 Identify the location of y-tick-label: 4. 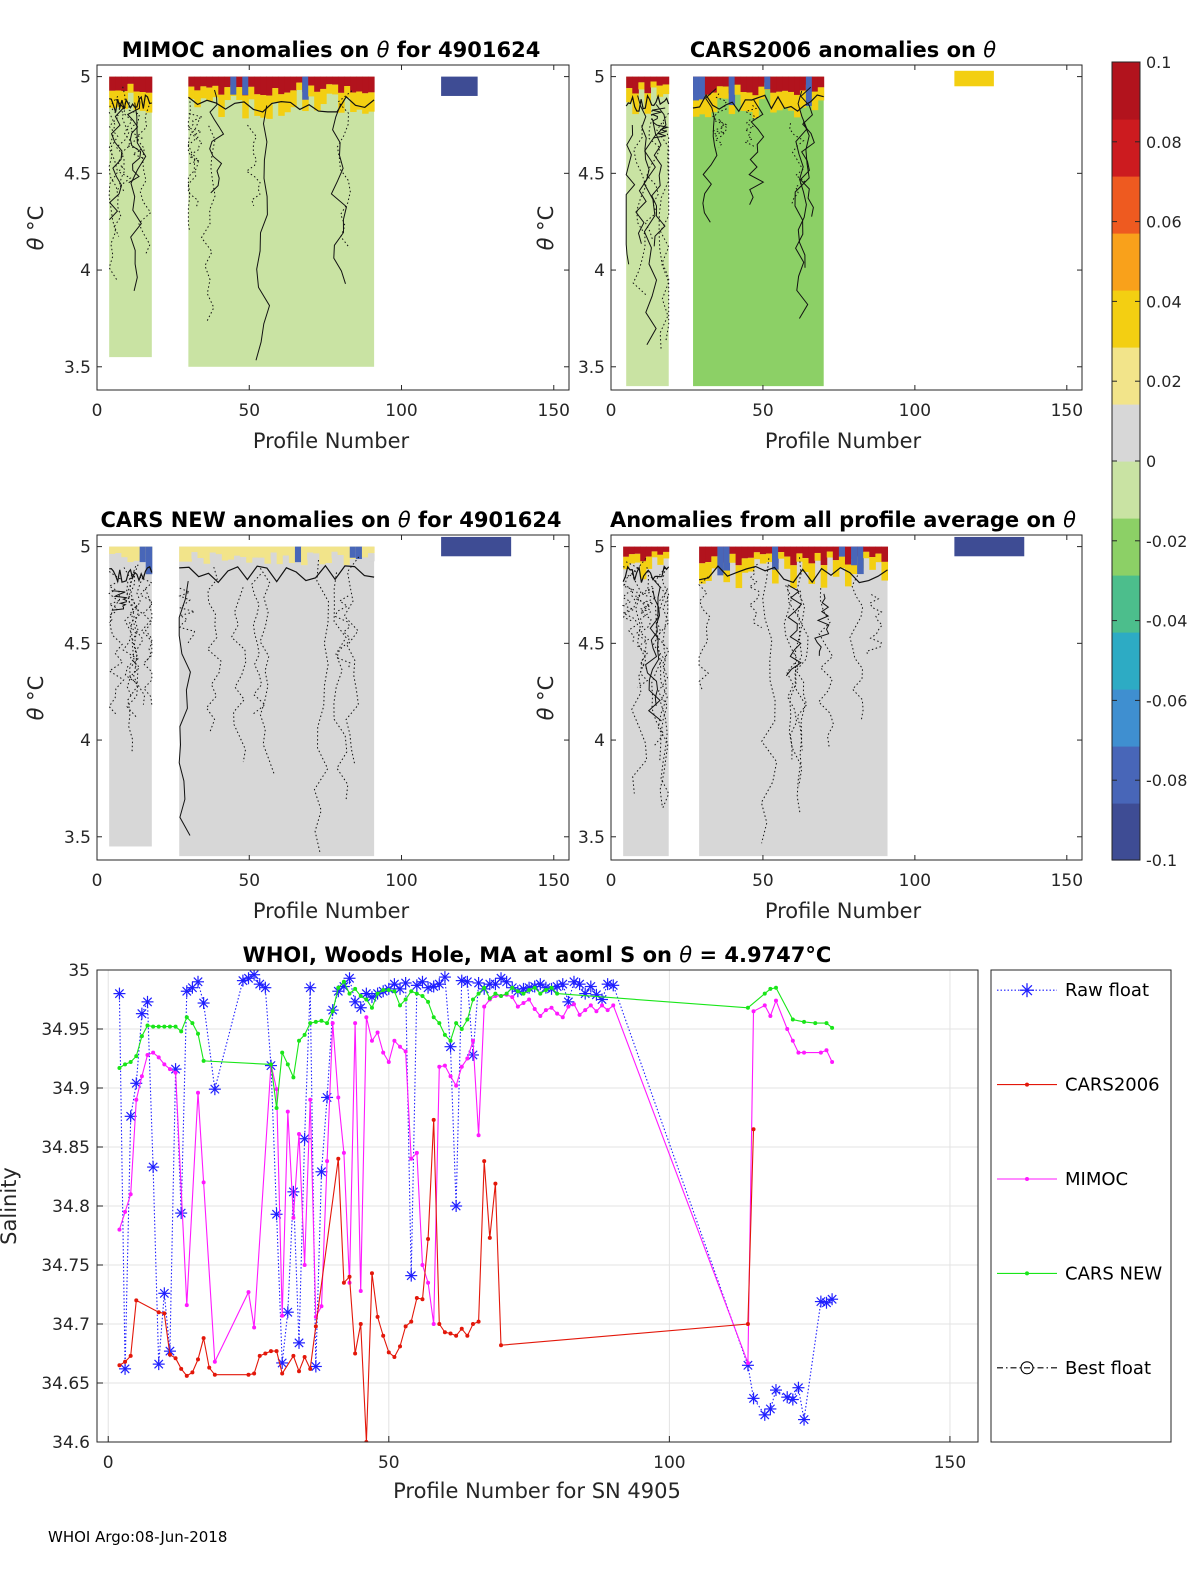
(85, 741).